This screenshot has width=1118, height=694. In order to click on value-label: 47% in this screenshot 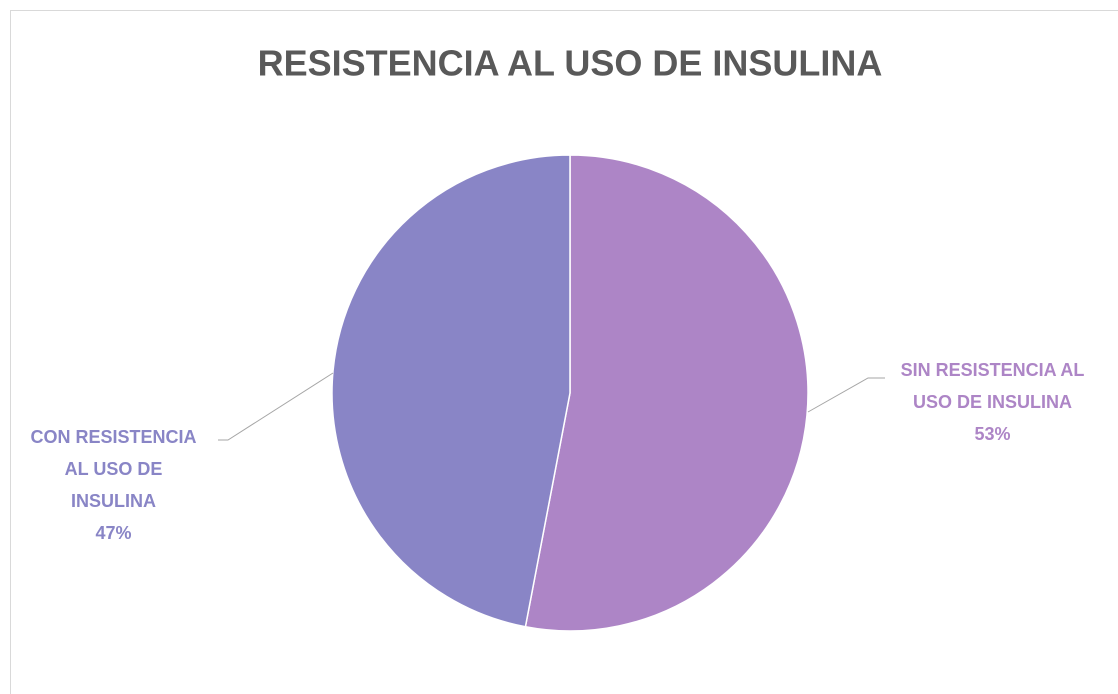, I will do `click(113, 533)`.